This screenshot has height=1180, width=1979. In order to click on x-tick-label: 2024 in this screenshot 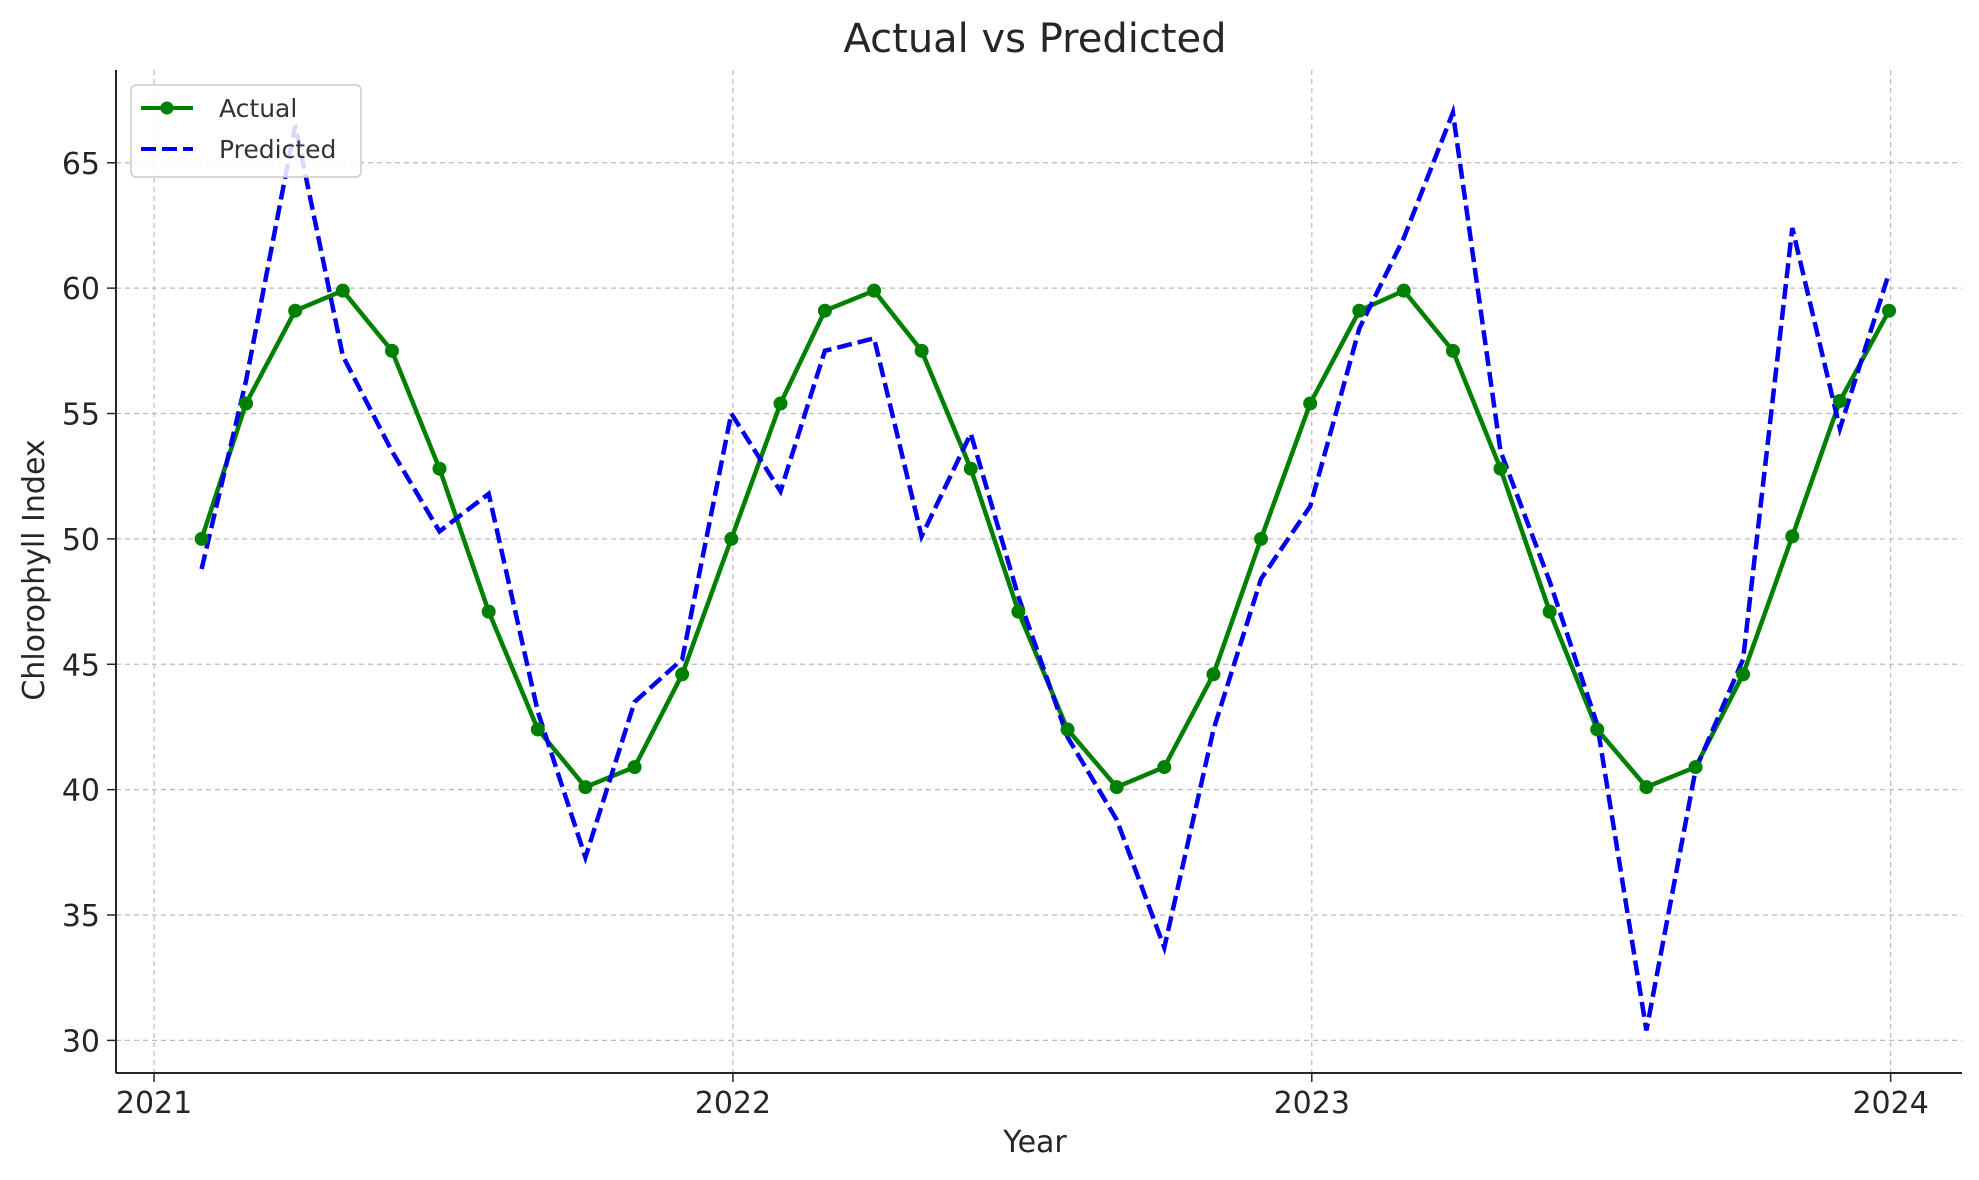, I will do `click(1890, 1103)`.